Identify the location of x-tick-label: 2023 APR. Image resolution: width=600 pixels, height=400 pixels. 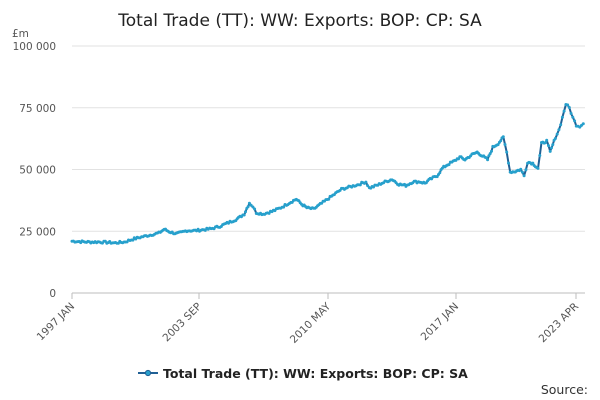
(559, 323).